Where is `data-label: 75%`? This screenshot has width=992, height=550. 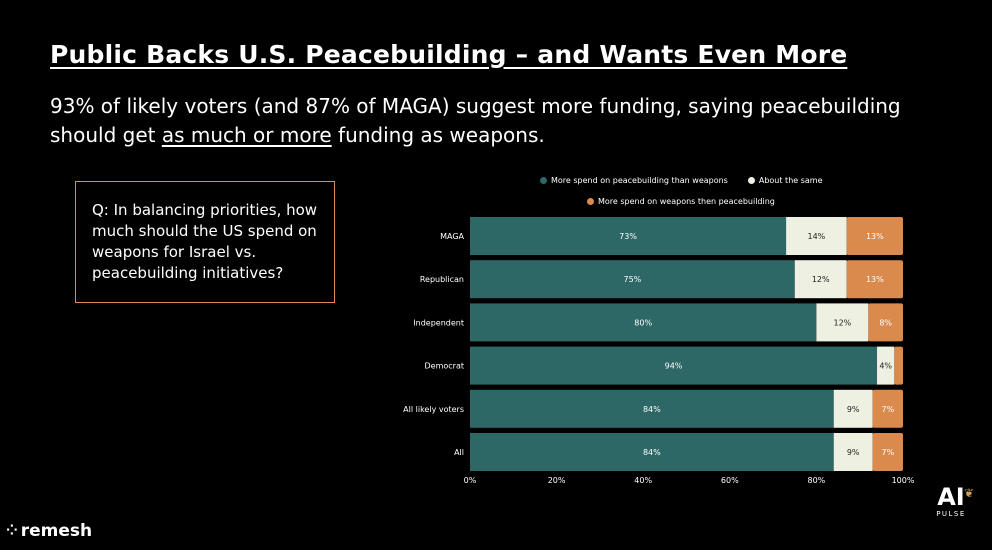 data-label: 75% is located at coordinates (632, 279).